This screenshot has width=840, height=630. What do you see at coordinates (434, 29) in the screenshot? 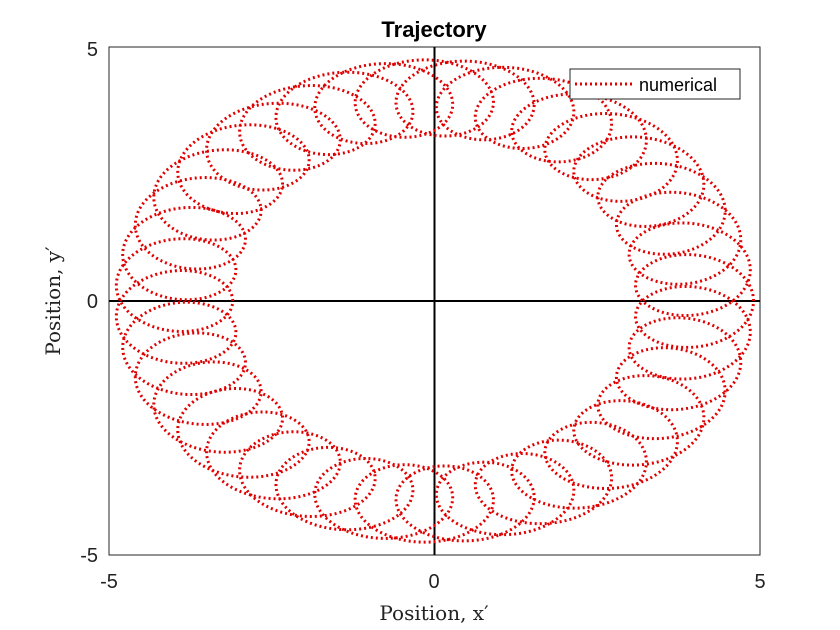
I see `chart-title: Trajectory` at bounding box center [434, 29].